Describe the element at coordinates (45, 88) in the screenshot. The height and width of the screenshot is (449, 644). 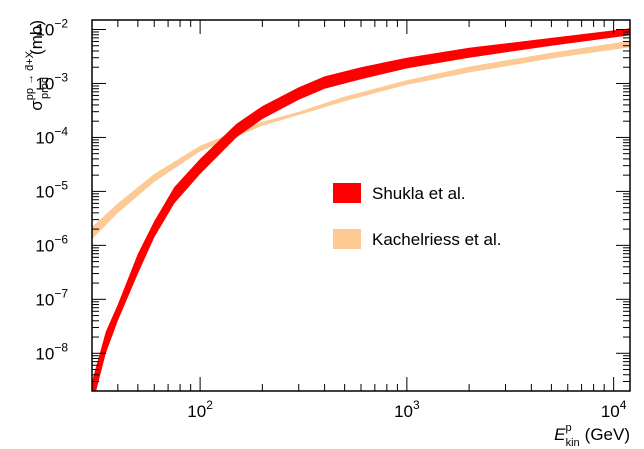
I see `y-axis-sub: prod` at that location.